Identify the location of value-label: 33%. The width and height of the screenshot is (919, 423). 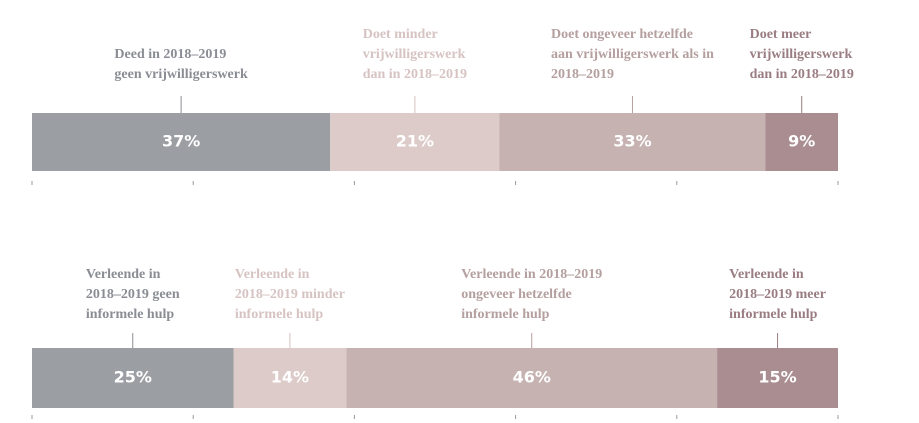
(632, 141).